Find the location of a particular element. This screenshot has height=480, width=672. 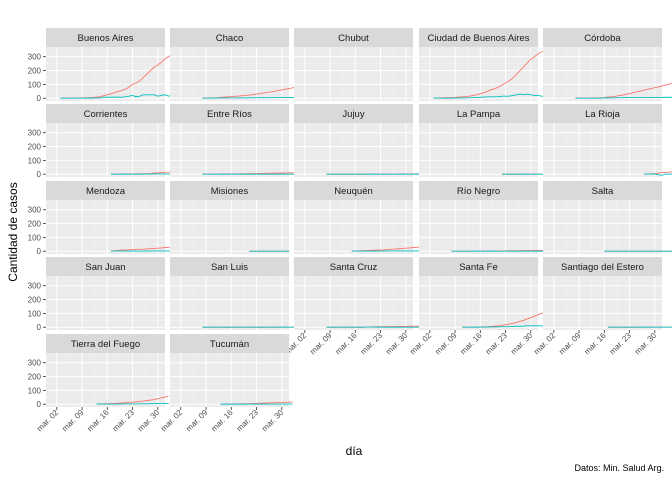

facet-label: Córdoba is located at coordinates (602, 38).